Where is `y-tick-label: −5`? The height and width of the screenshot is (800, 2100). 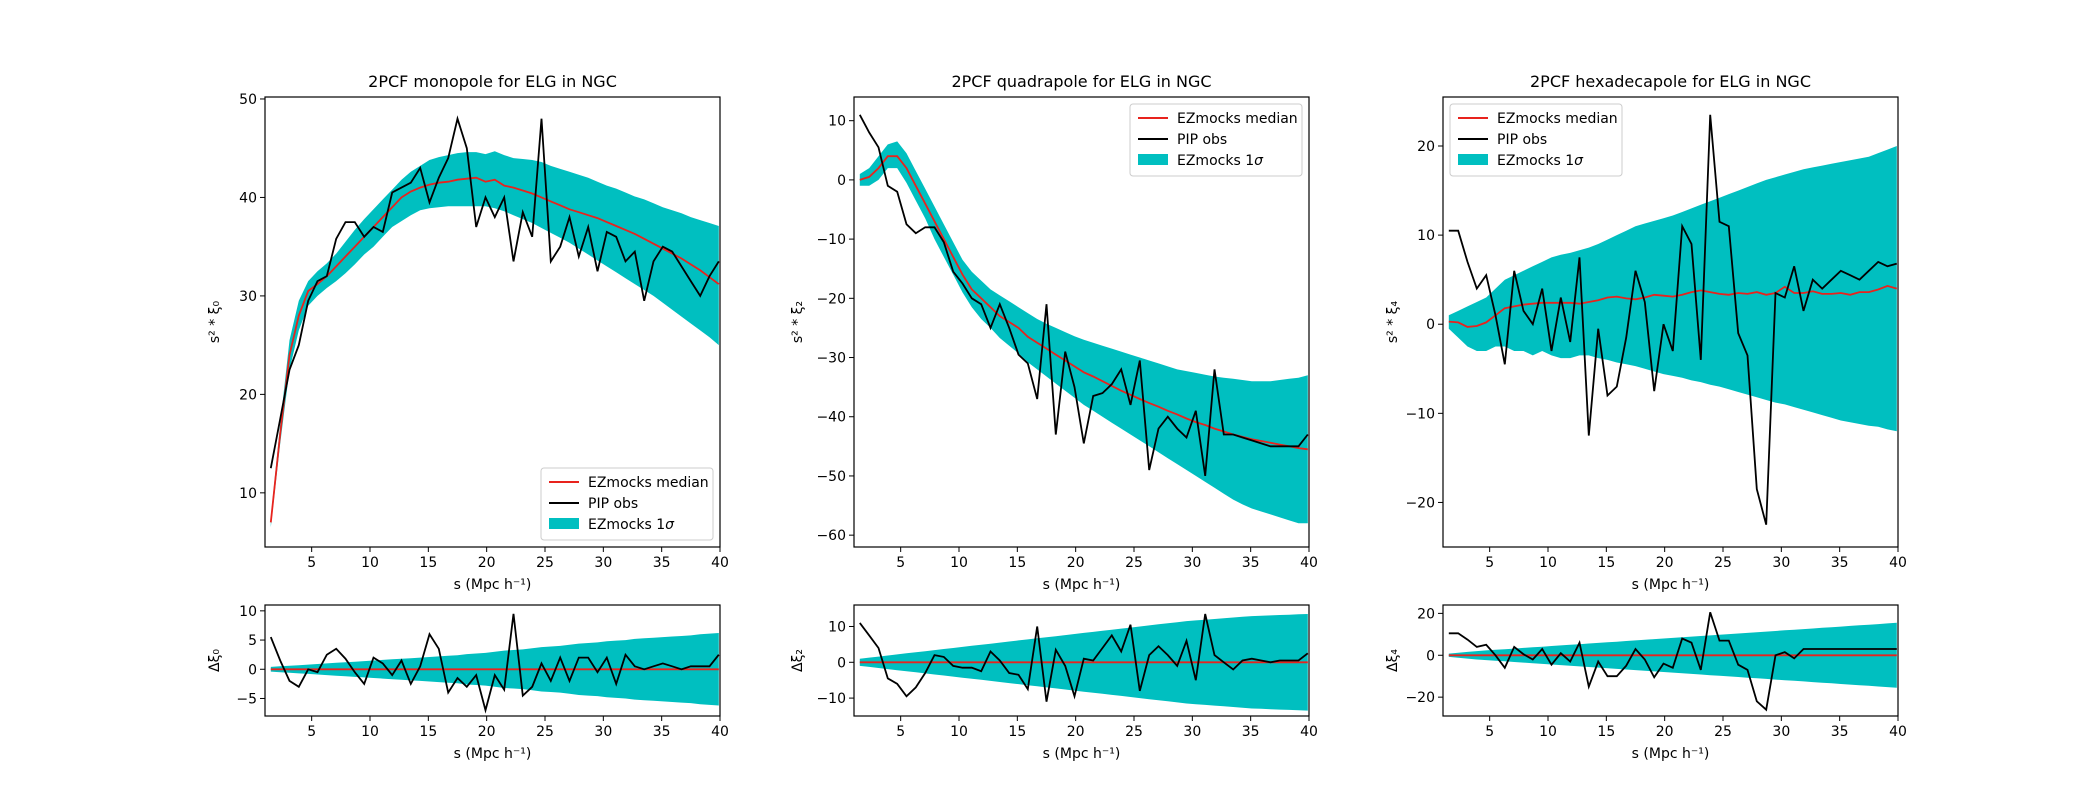
y-tick-label: −5 is located at coordinates (246, 699).